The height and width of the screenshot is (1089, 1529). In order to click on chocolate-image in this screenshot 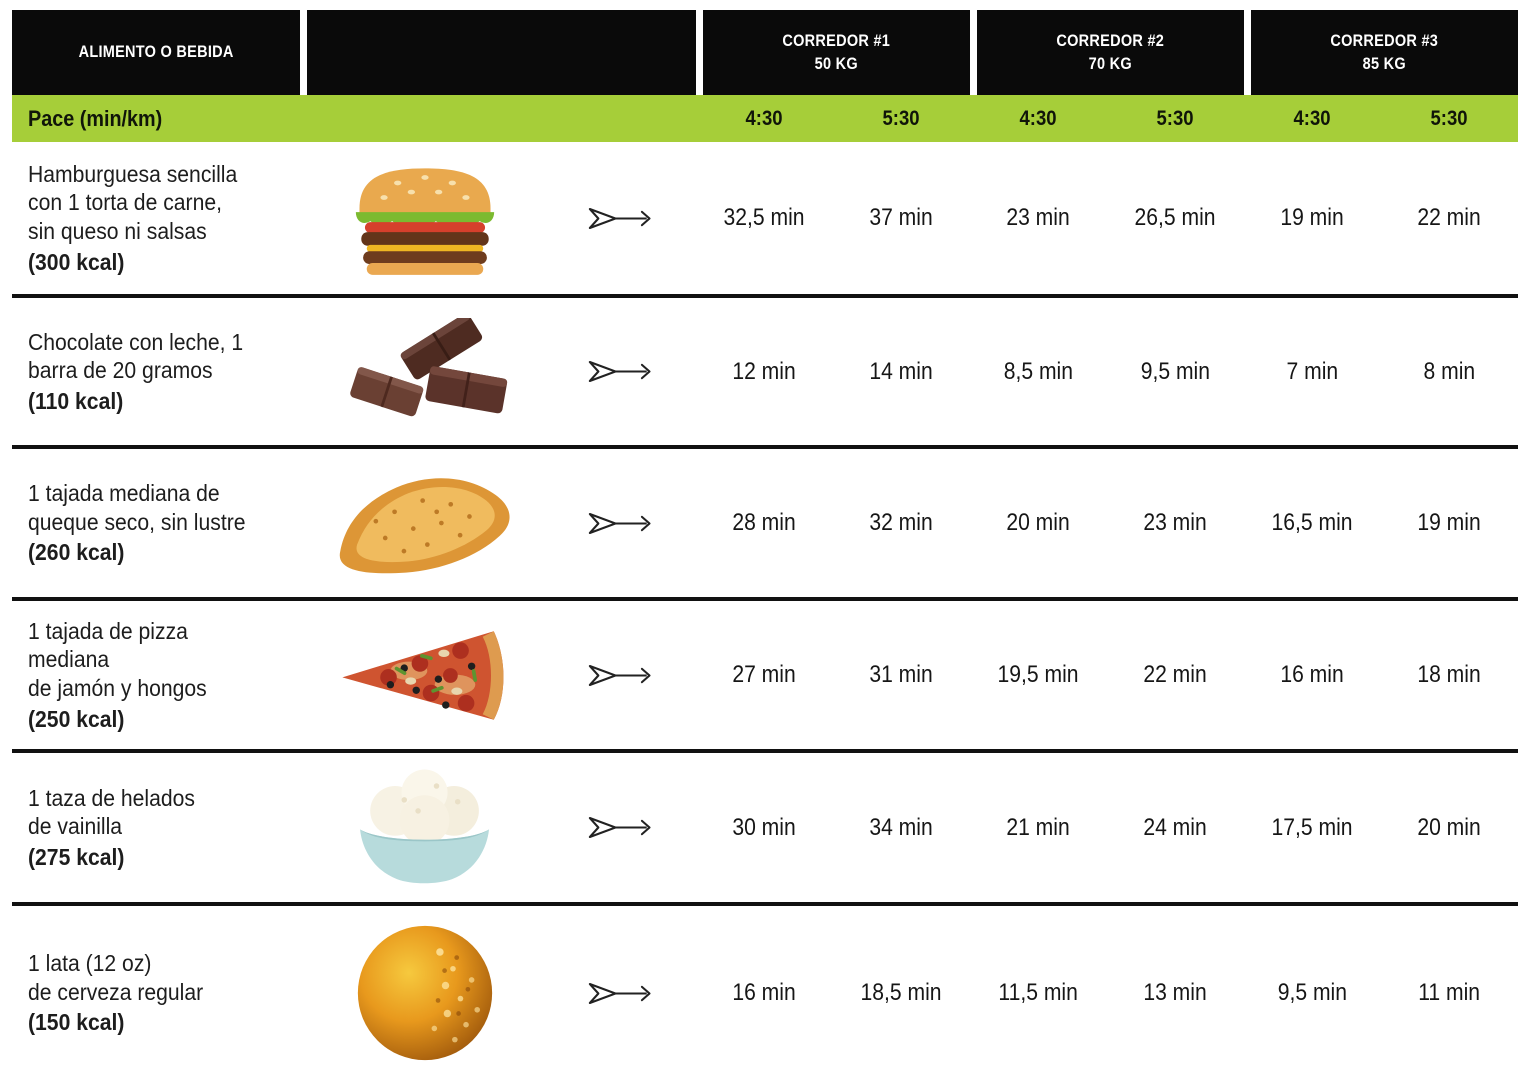, I will do `click(425, 371)`.